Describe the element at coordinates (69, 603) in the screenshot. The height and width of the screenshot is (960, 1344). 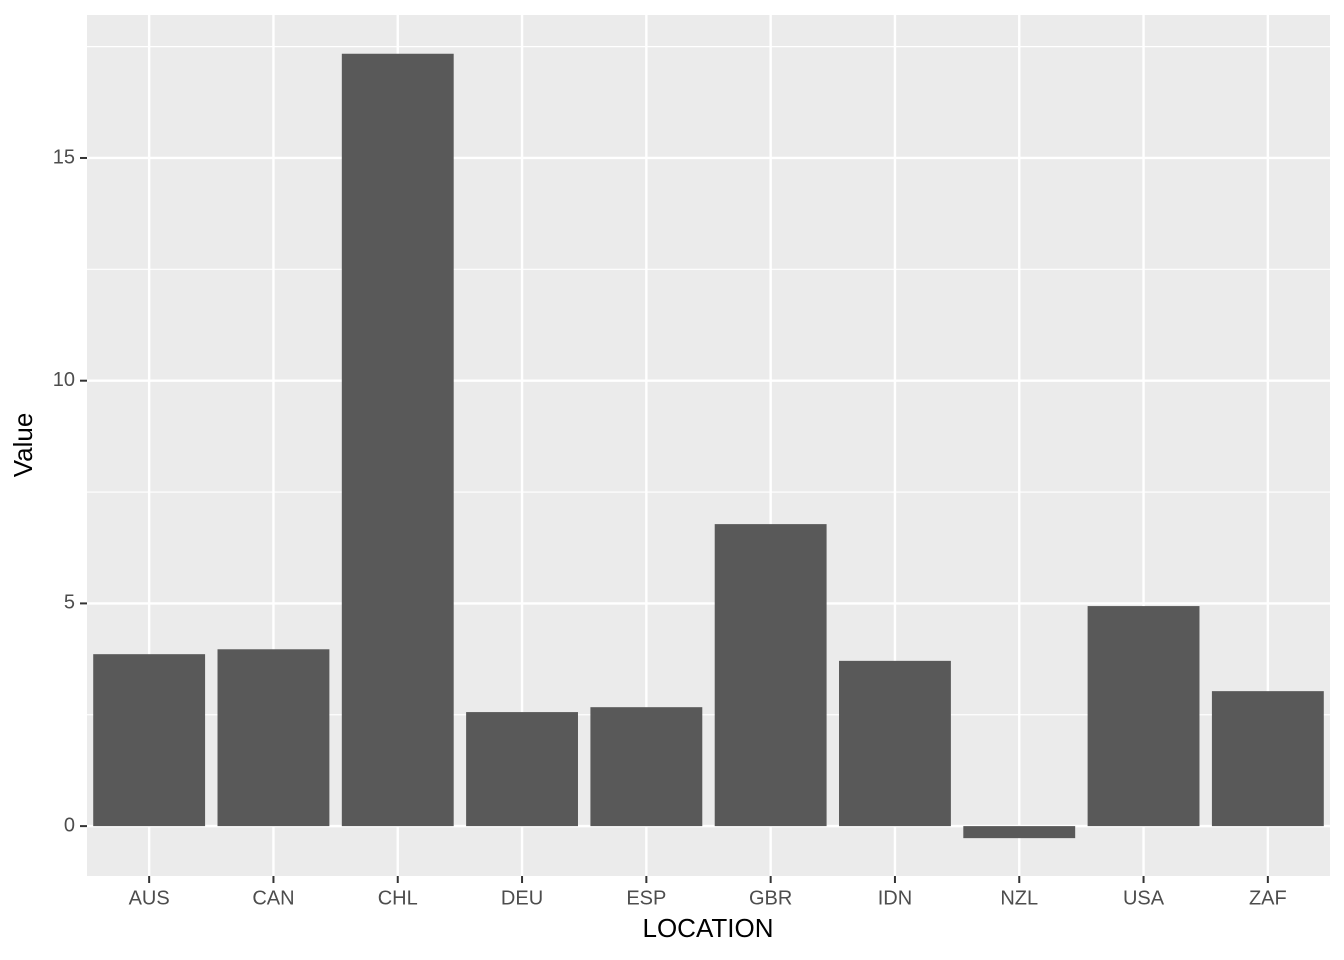
I see `y-tick-label: 5` at that location.